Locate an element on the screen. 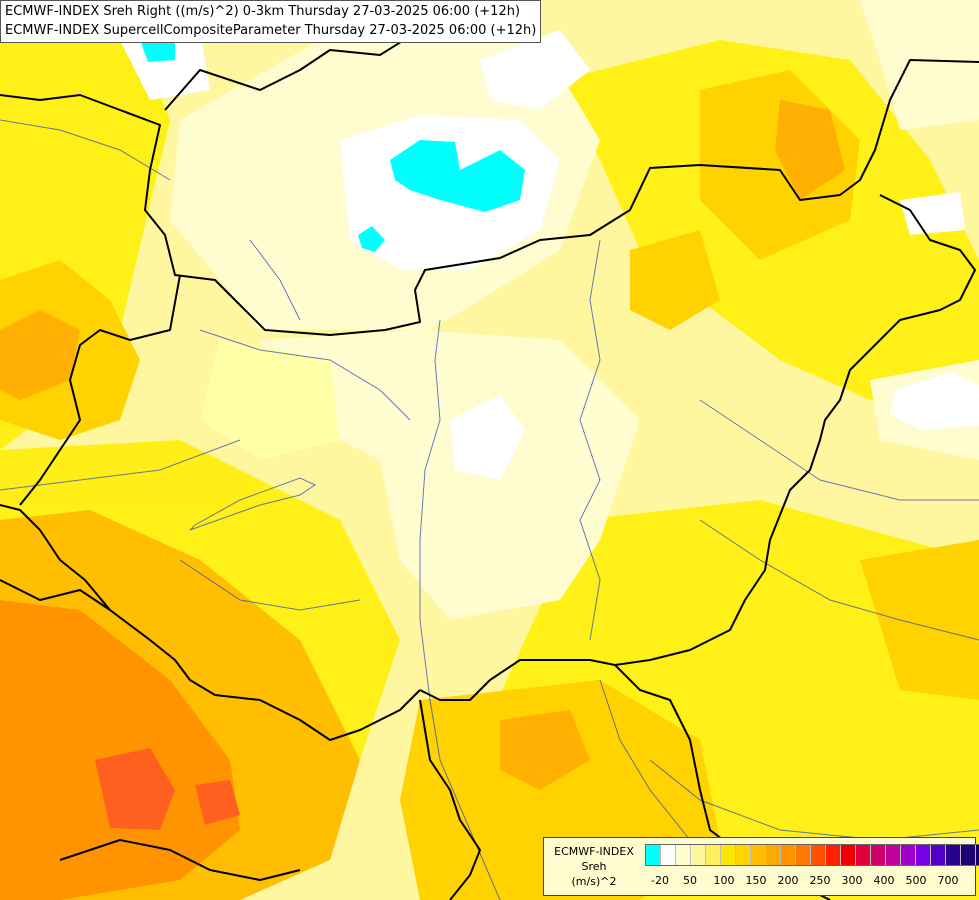 This screenshot has width=979, height=900. legend-tick-label: -20 is located at coordinates (660, 880).